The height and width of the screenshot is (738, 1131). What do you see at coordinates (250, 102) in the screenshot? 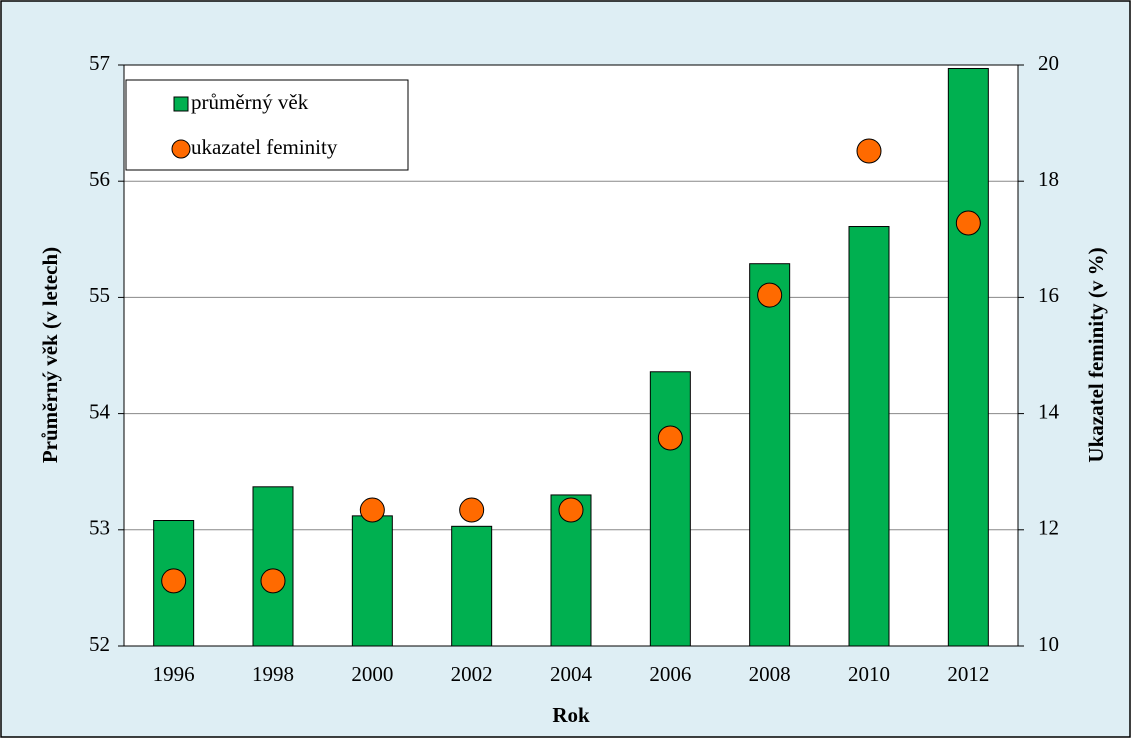
I see `legend-label: průměrný věk` at bounding box center [250, 102].